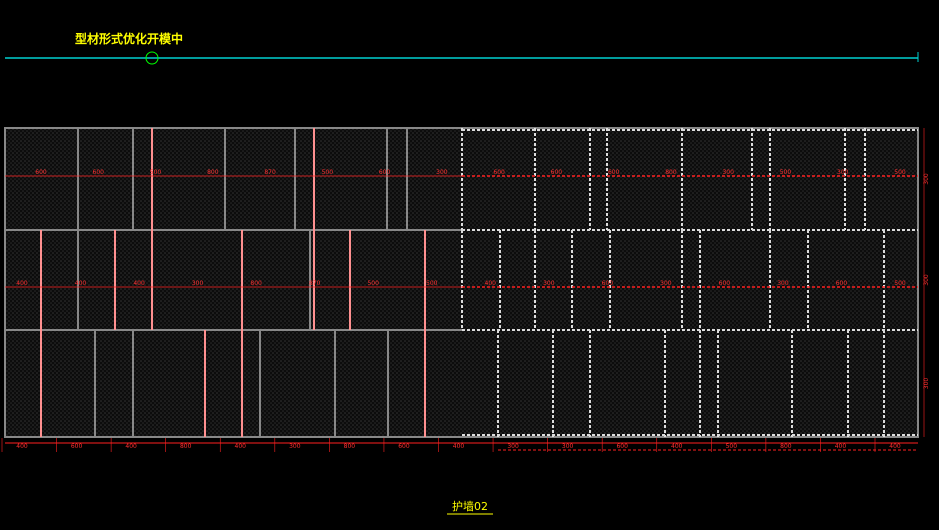 This screenshot has width=939, height=530. What do you see at coordinates (152, 58) in the screenshot?
I see `axis-marker` at bounding box center [152, 58].